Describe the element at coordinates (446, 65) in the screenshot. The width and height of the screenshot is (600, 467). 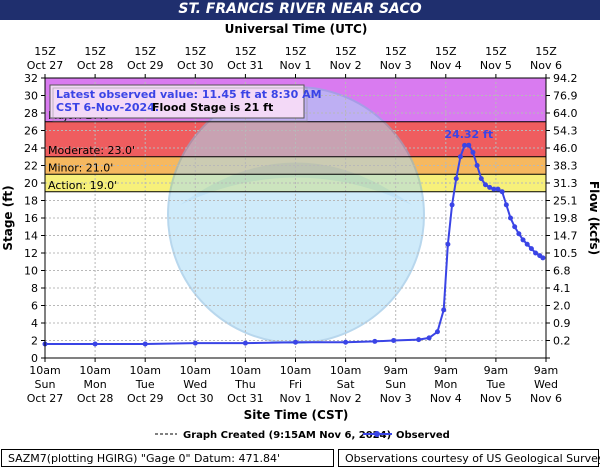
I see `top-tick-label-date: Nov 4` at that location.